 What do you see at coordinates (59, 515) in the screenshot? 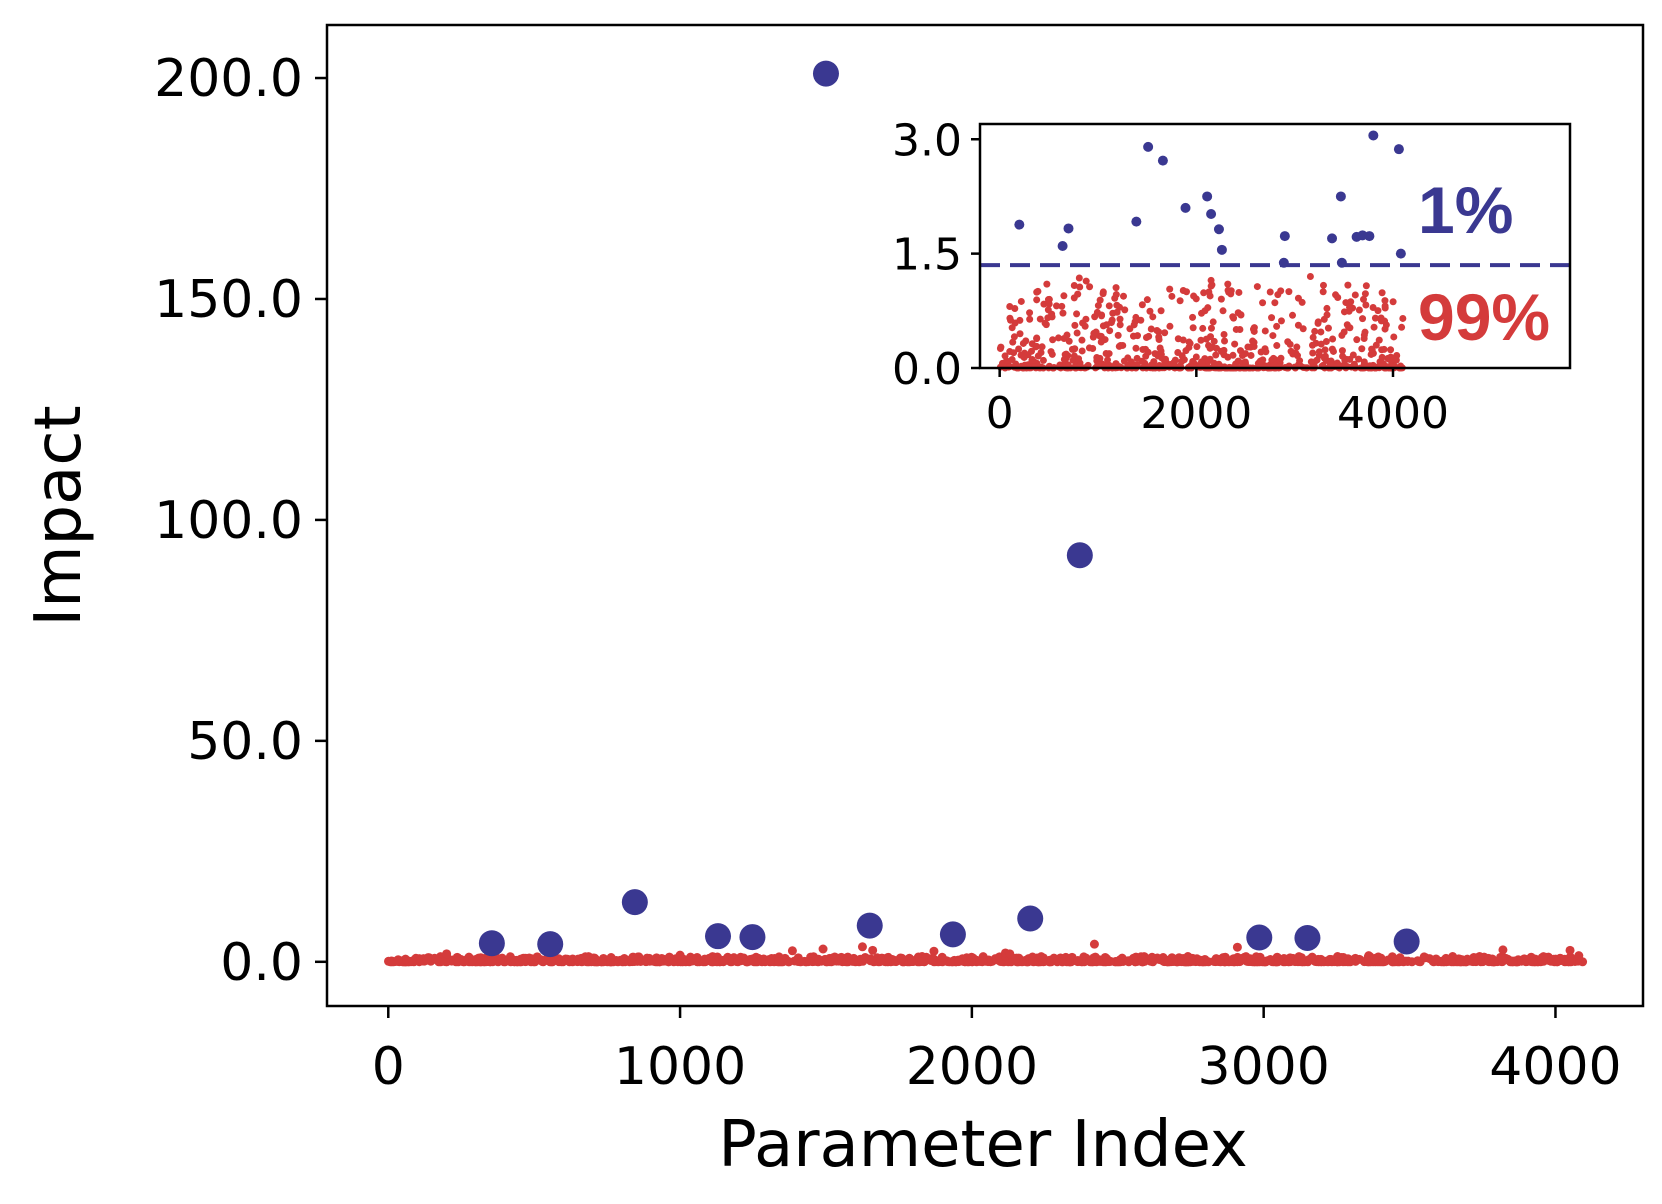
I see `y-axis-label: Impact` at bounding box center [59, 515].